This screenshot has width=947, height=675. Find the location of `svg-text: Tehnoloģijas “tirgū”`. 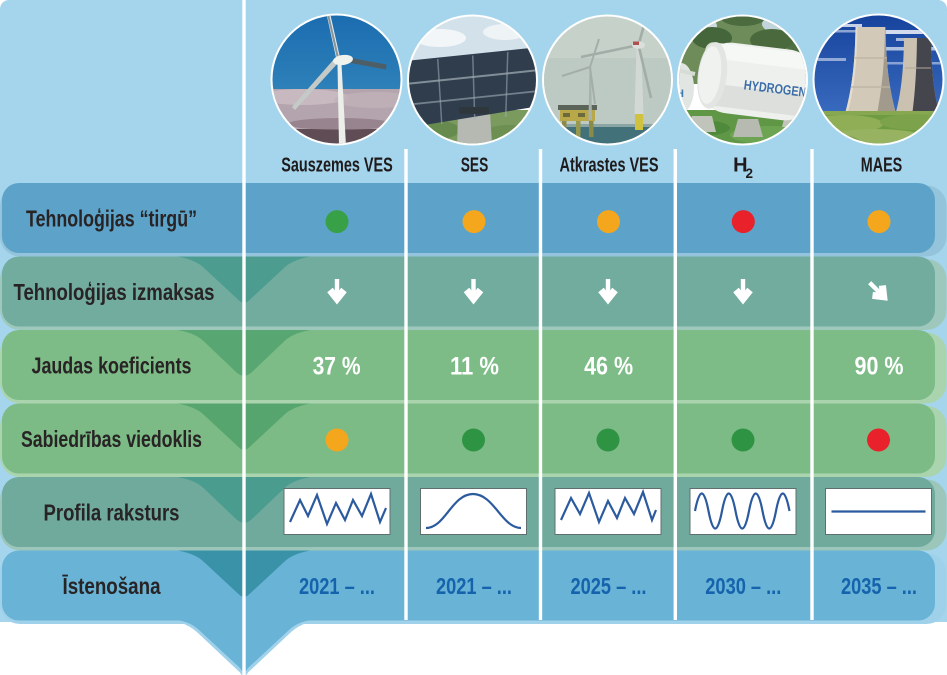

svg-text: Tehnoloģijas “tirgū” is located at coordinates (111, 219).